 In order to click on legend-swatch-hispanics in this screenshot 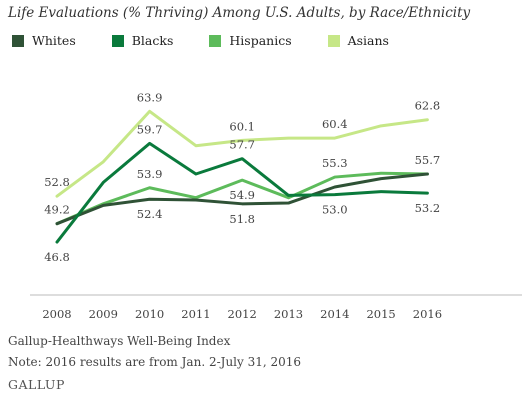, I will do `click(215, 40)`.